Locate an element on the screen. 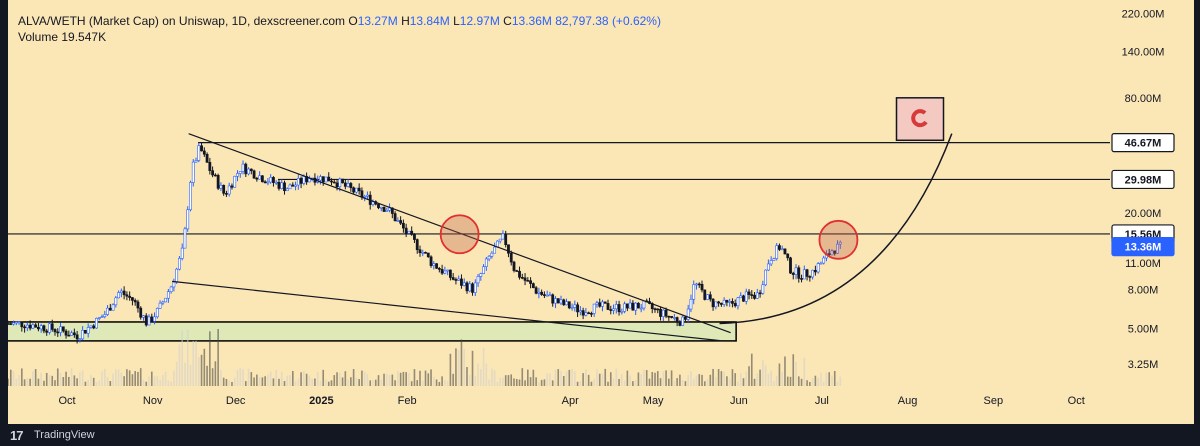 The height and width of the screenshot is (446, 1200). falling-wedge-lower-line is located at coordinates (447, 311).